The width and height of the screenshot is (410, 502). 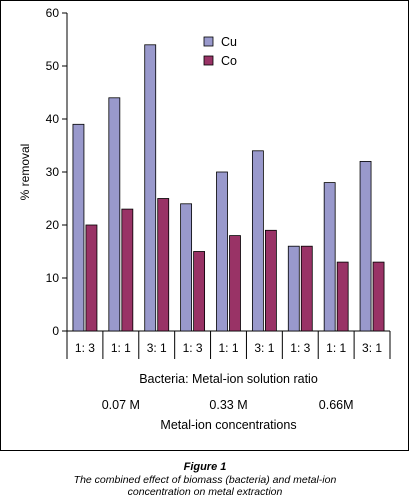 I want to click on y-tick-label: 60, so click(x=53, y=13).